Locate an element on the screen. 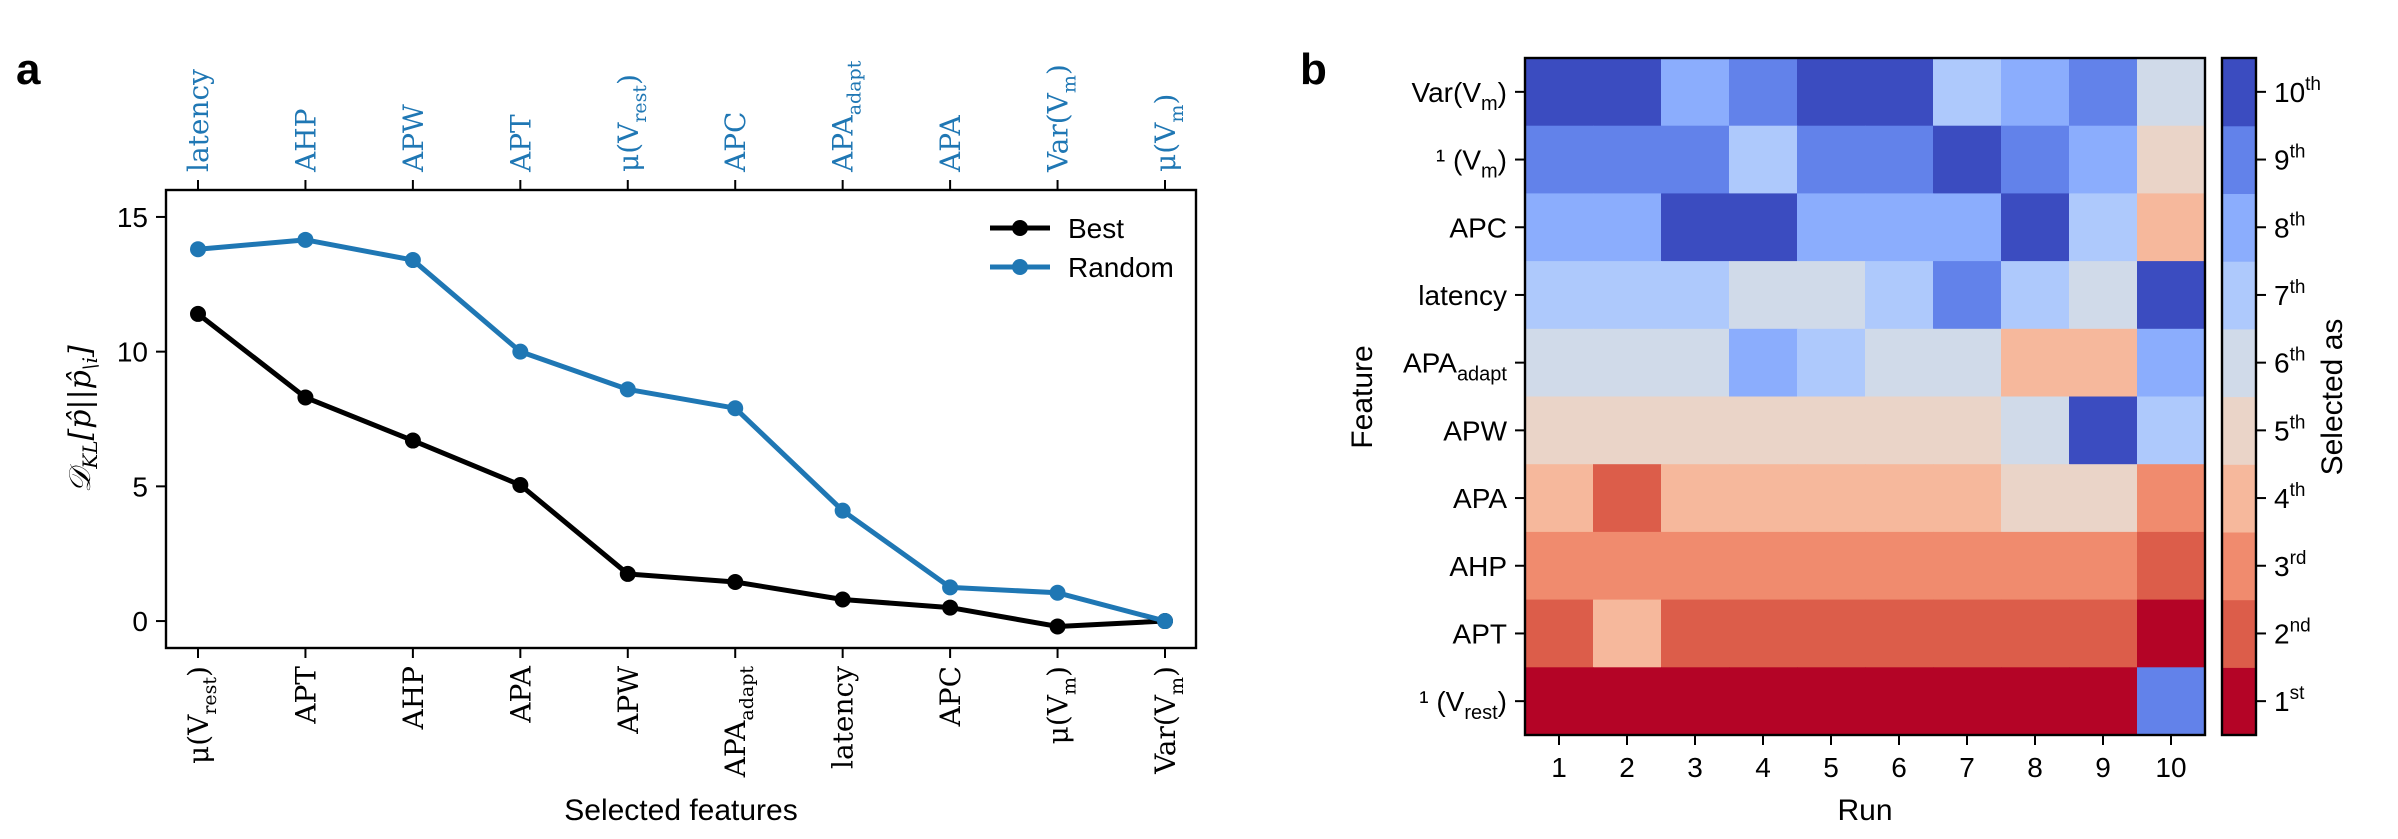  ordinal-number: 2 is located at coordinates (2282, 633).